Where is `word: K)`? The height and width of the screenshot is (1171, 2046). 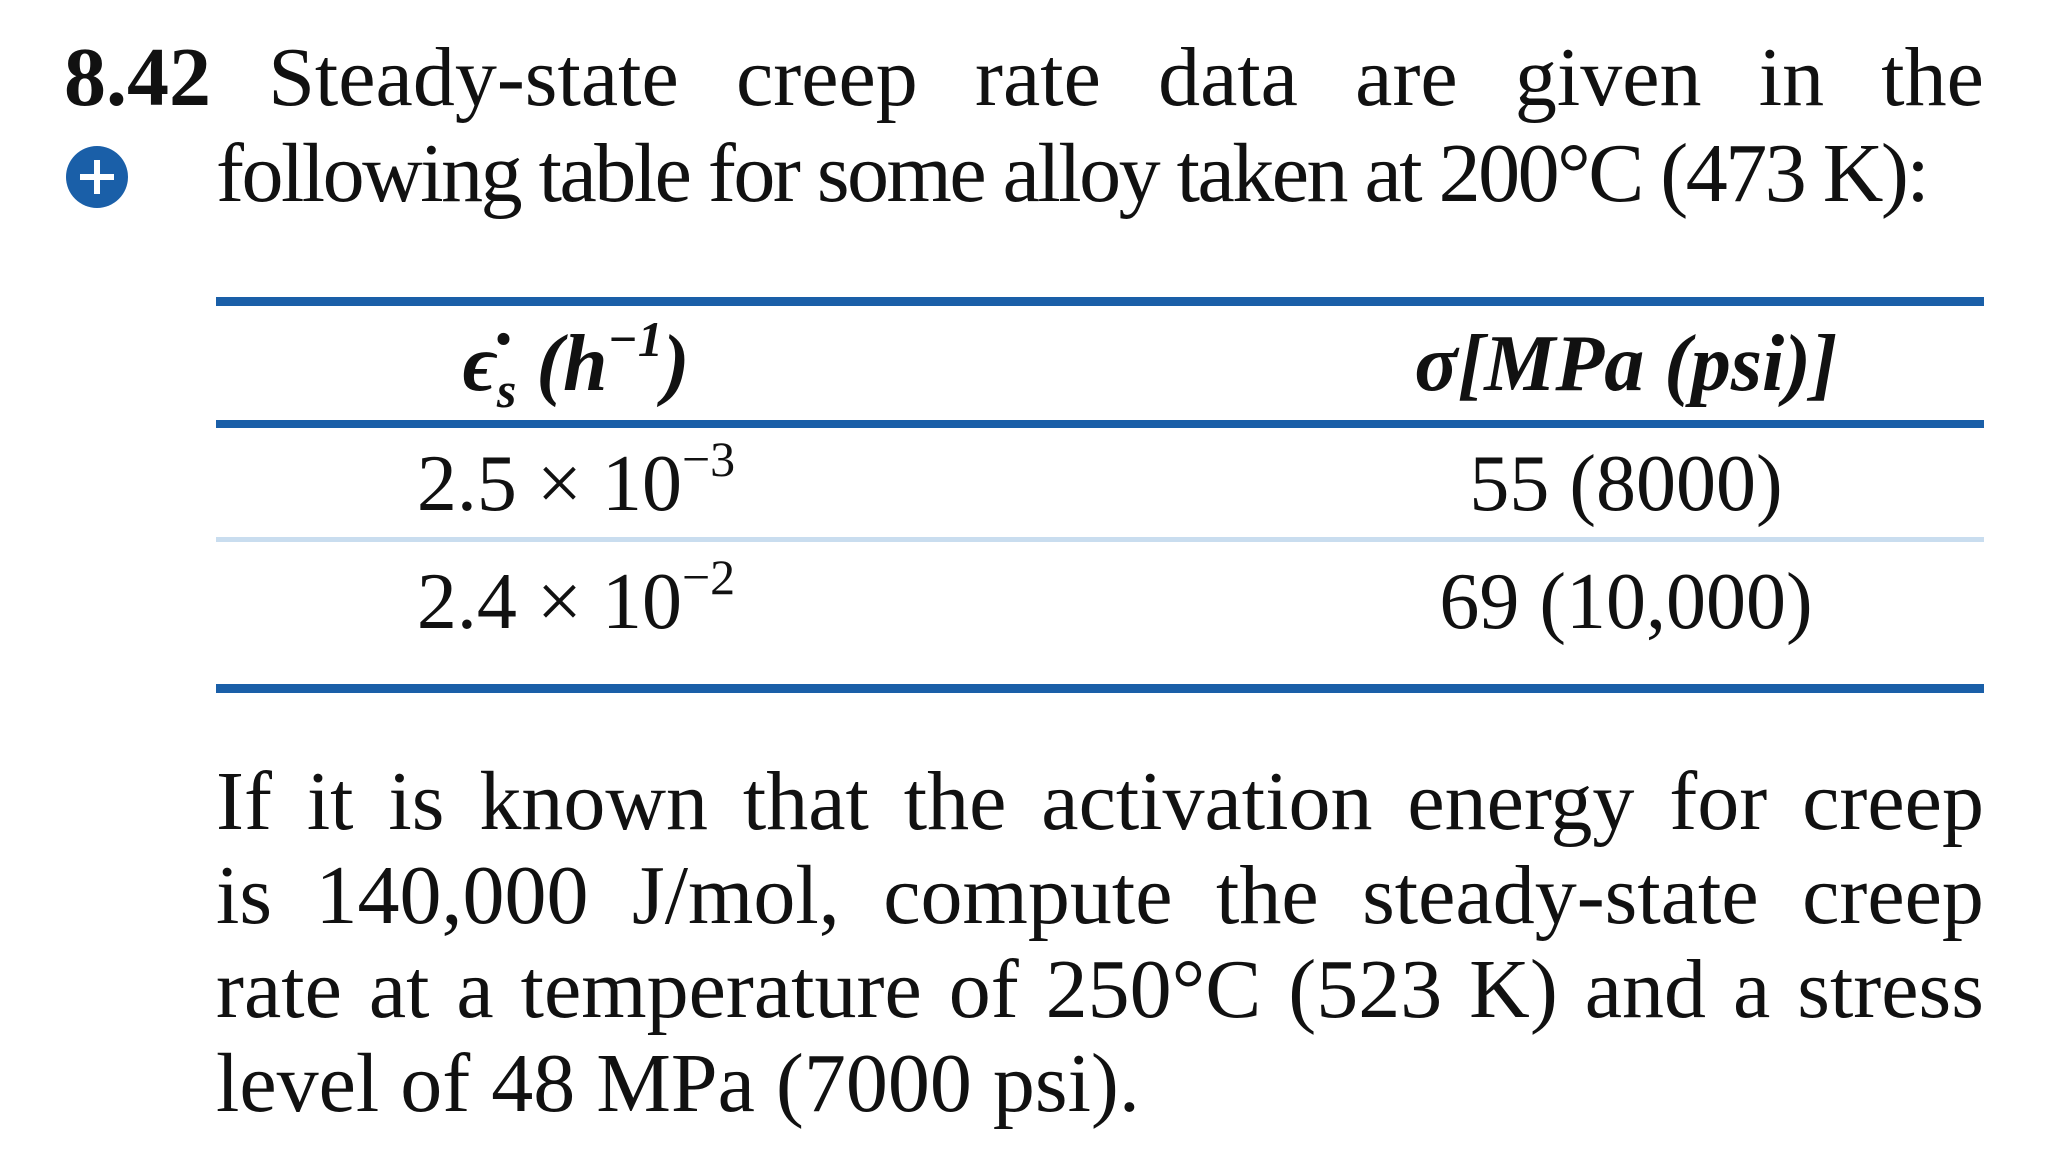 word: K) is located at coordinates (1513, 989).